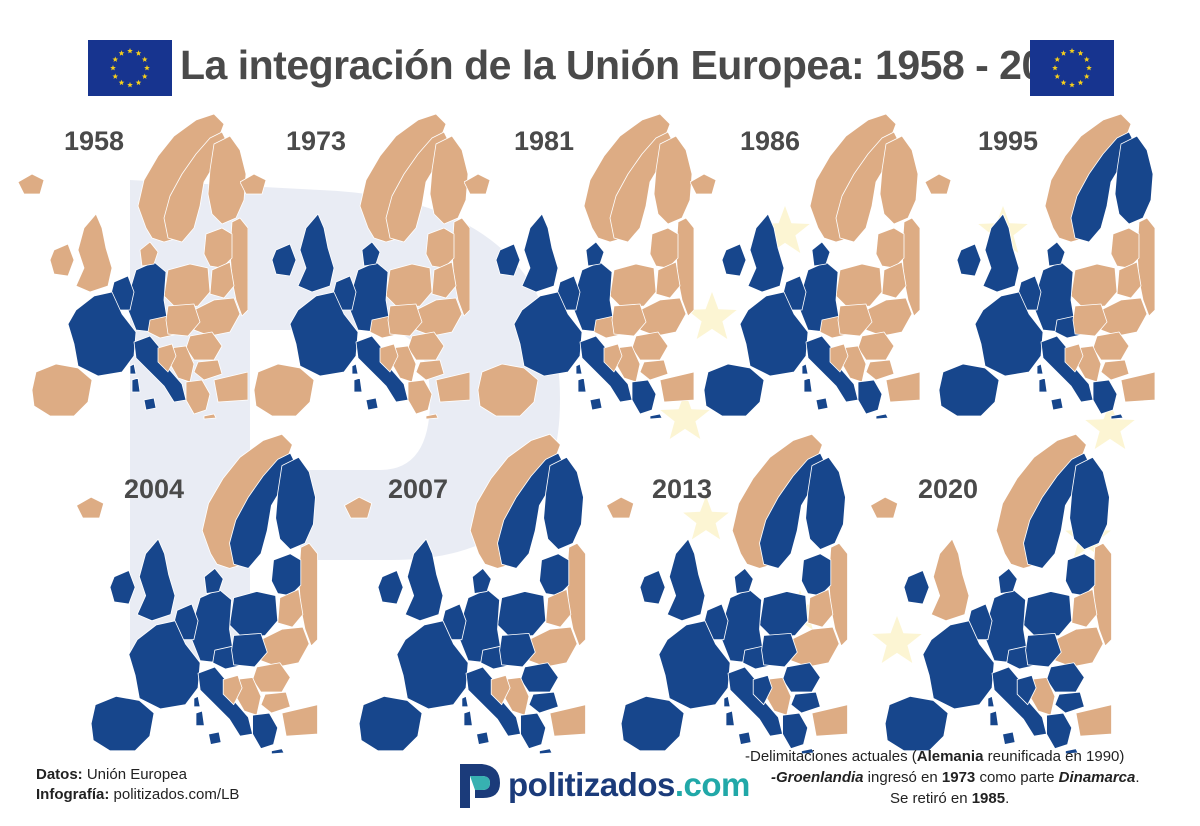 The image size is (1200, 826). I want to click on year-label: 2004, so click(154, 489).